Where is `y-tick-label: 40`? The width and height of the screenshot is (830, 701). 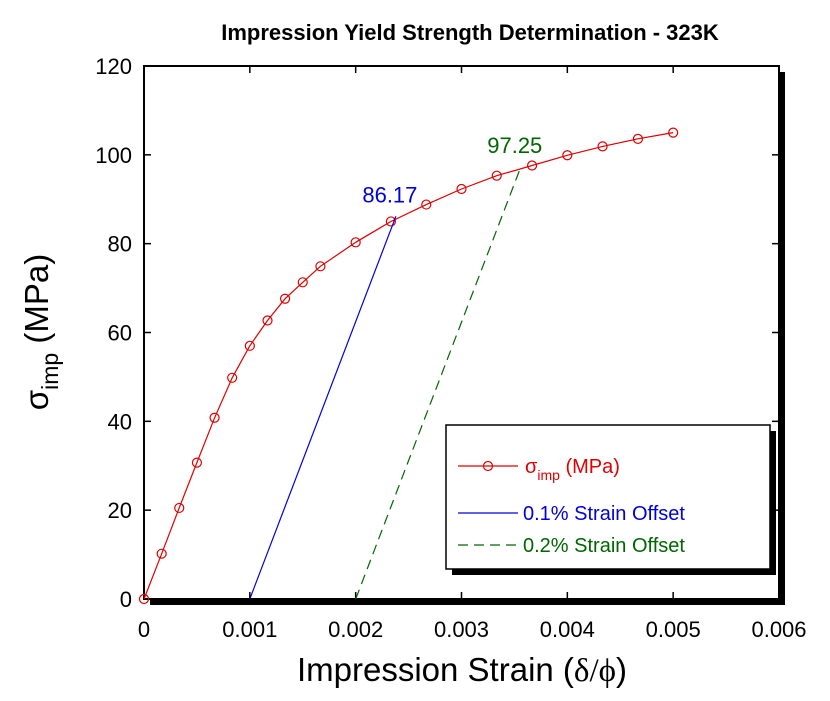
y-tick-label: 40 is located at coordinates (120, 421).